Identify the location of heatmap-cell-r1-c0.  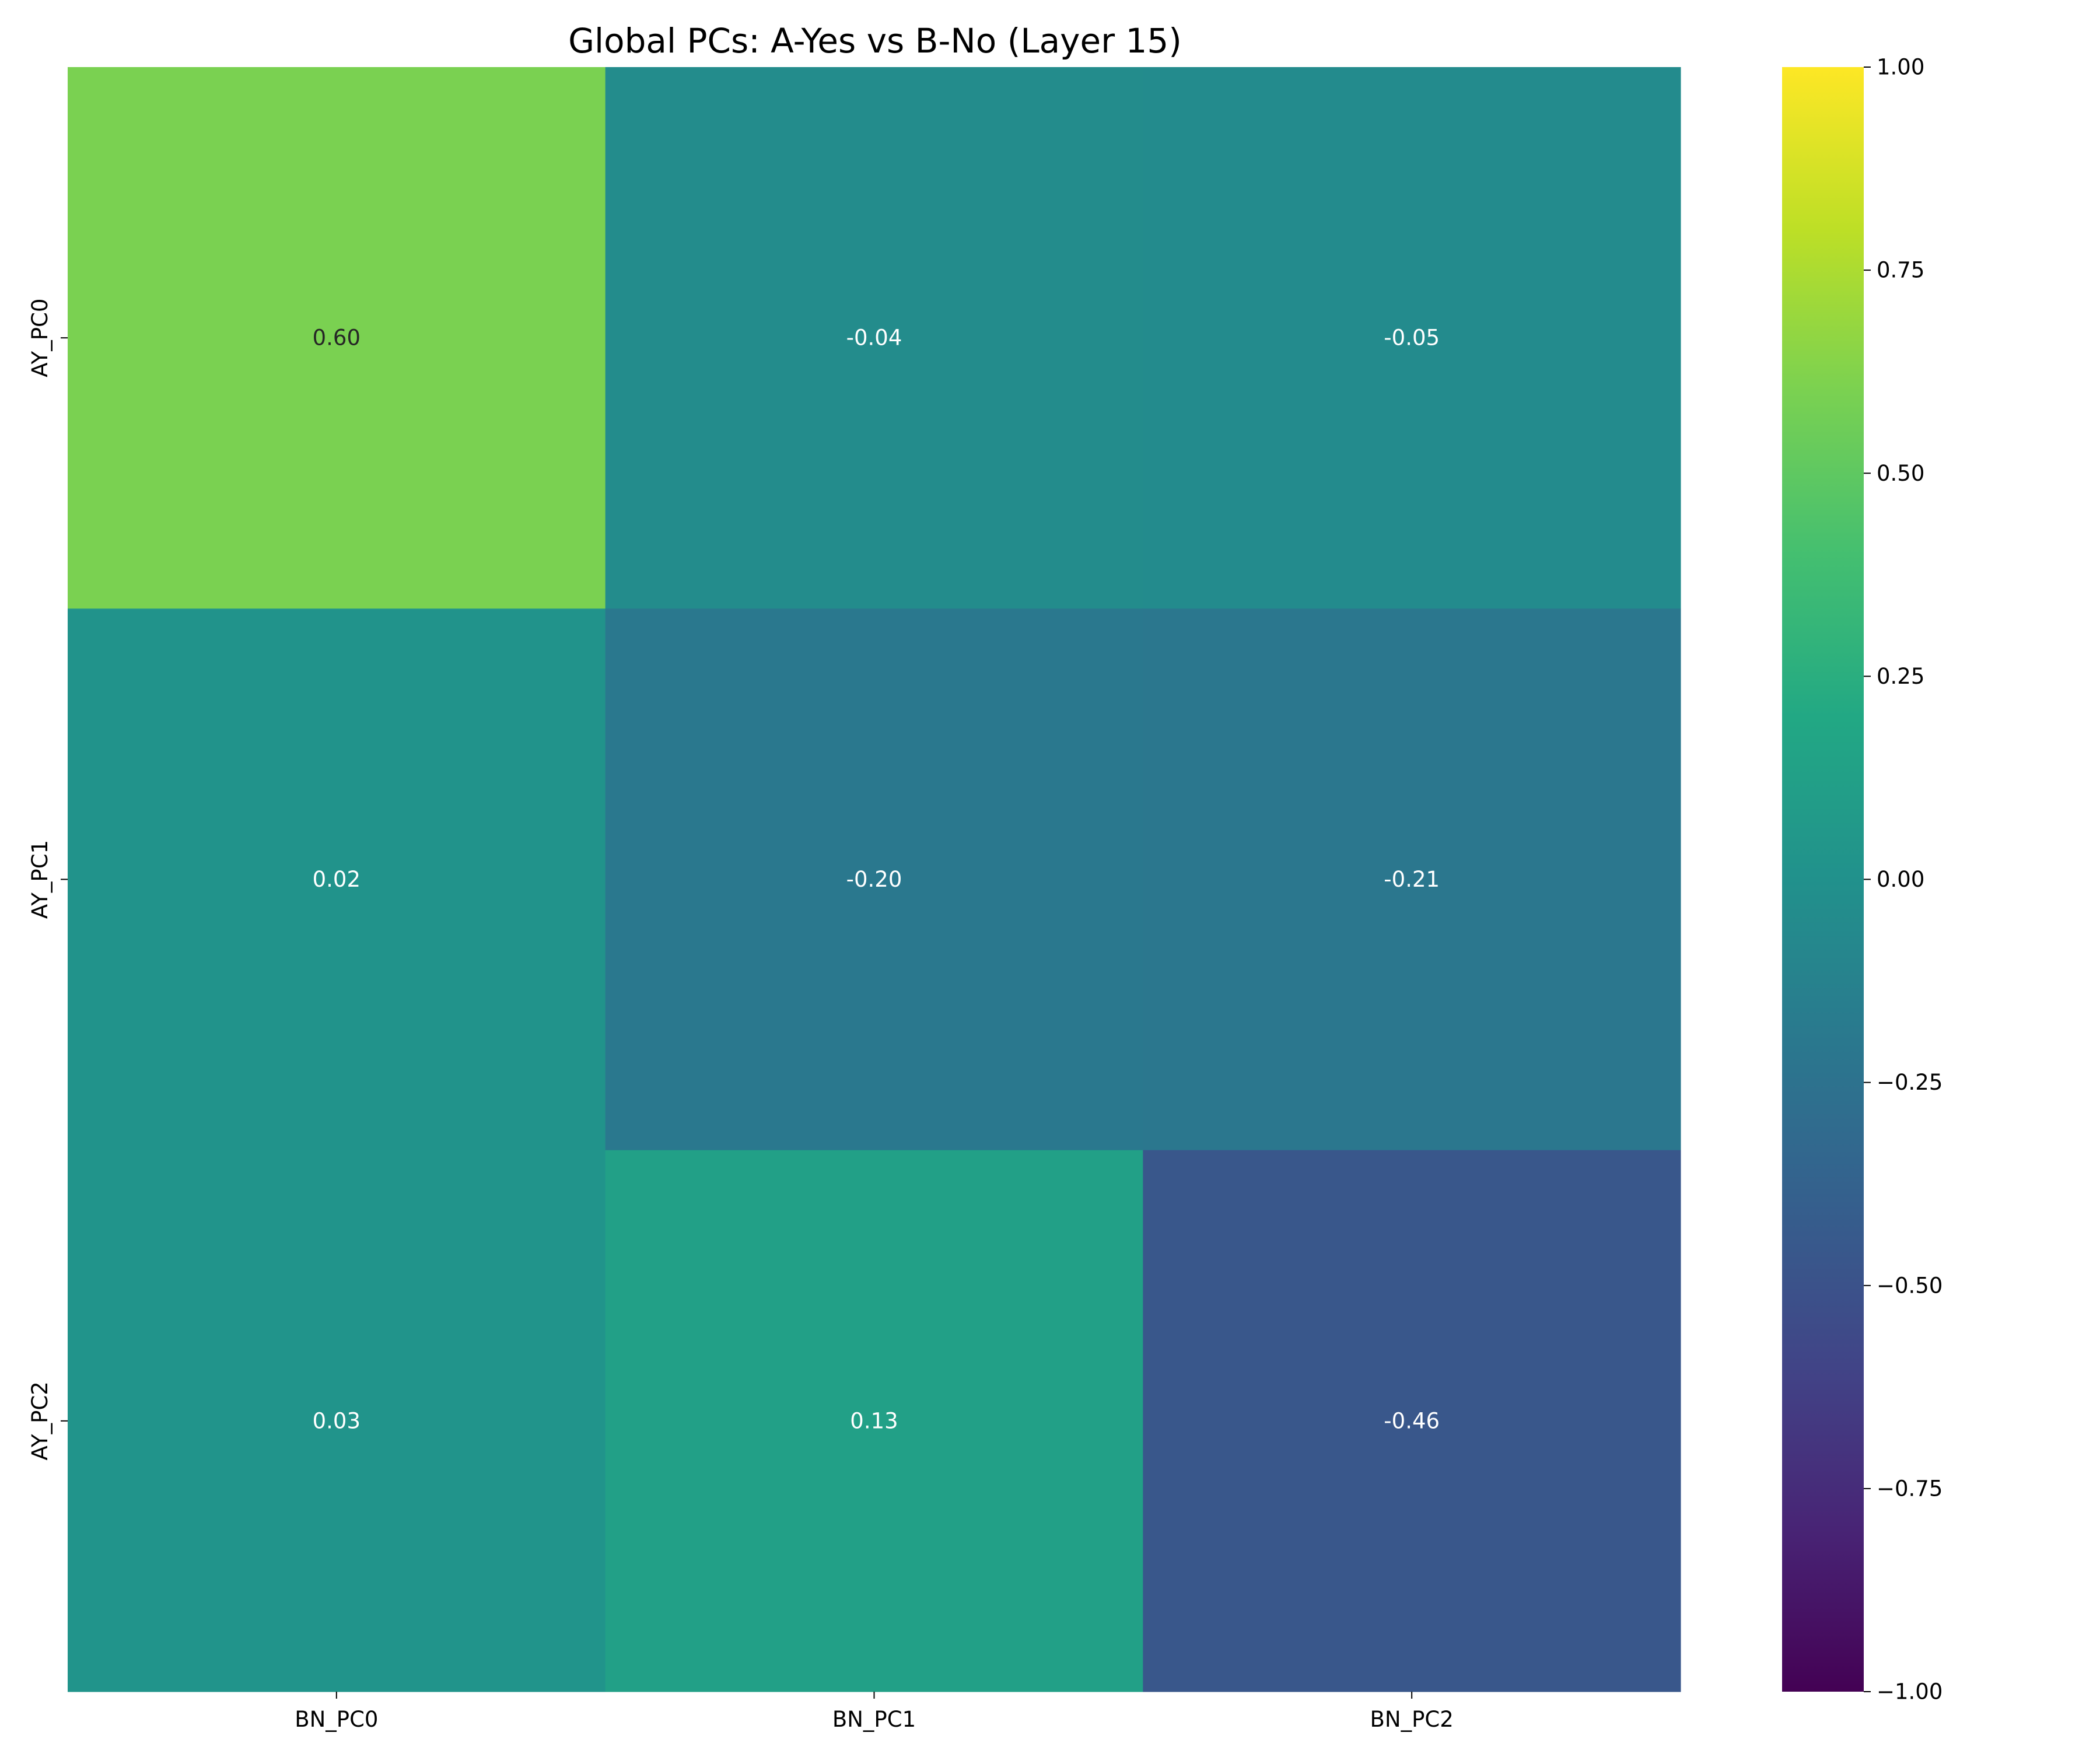
(337, 879).